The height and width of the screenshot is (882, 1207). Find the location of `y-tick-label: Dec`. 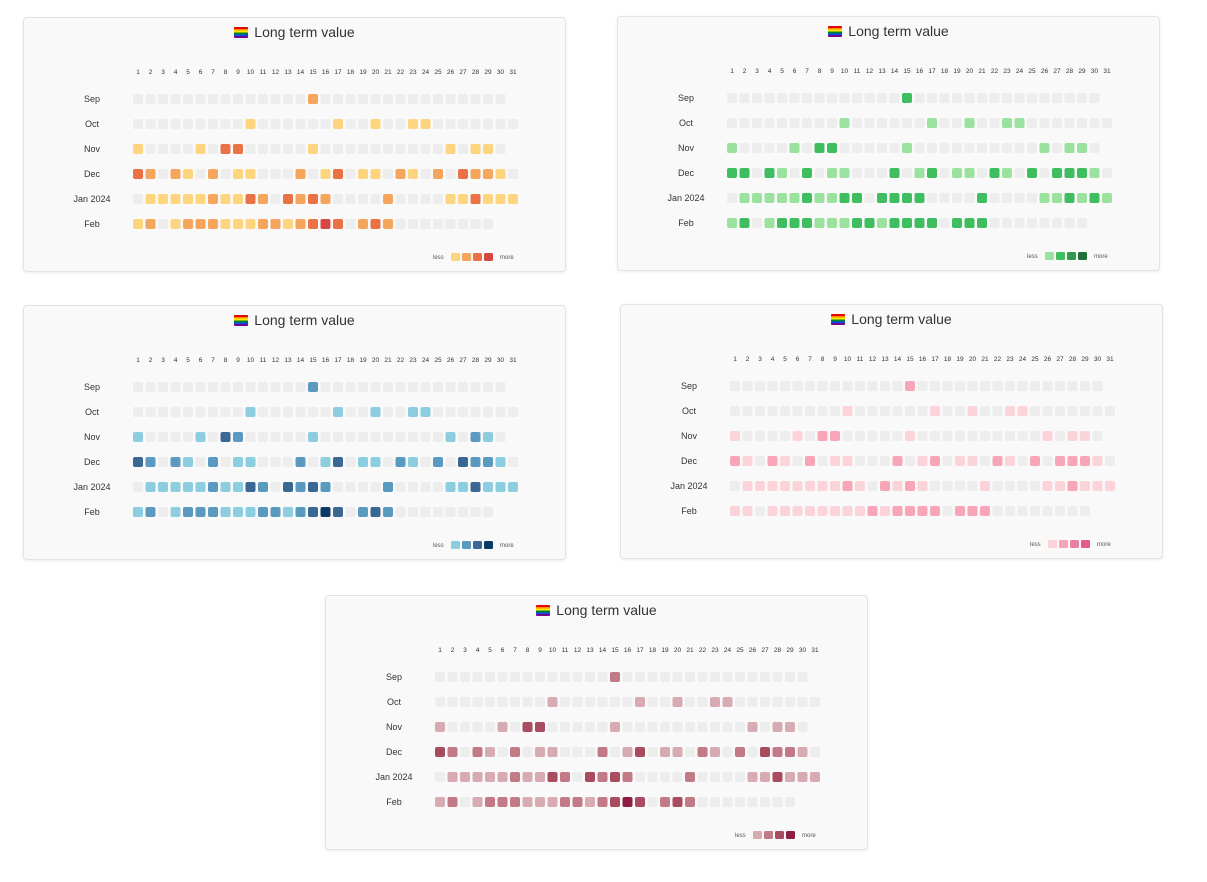

y-tick-label: Dec is located at coordinates (689, 461).